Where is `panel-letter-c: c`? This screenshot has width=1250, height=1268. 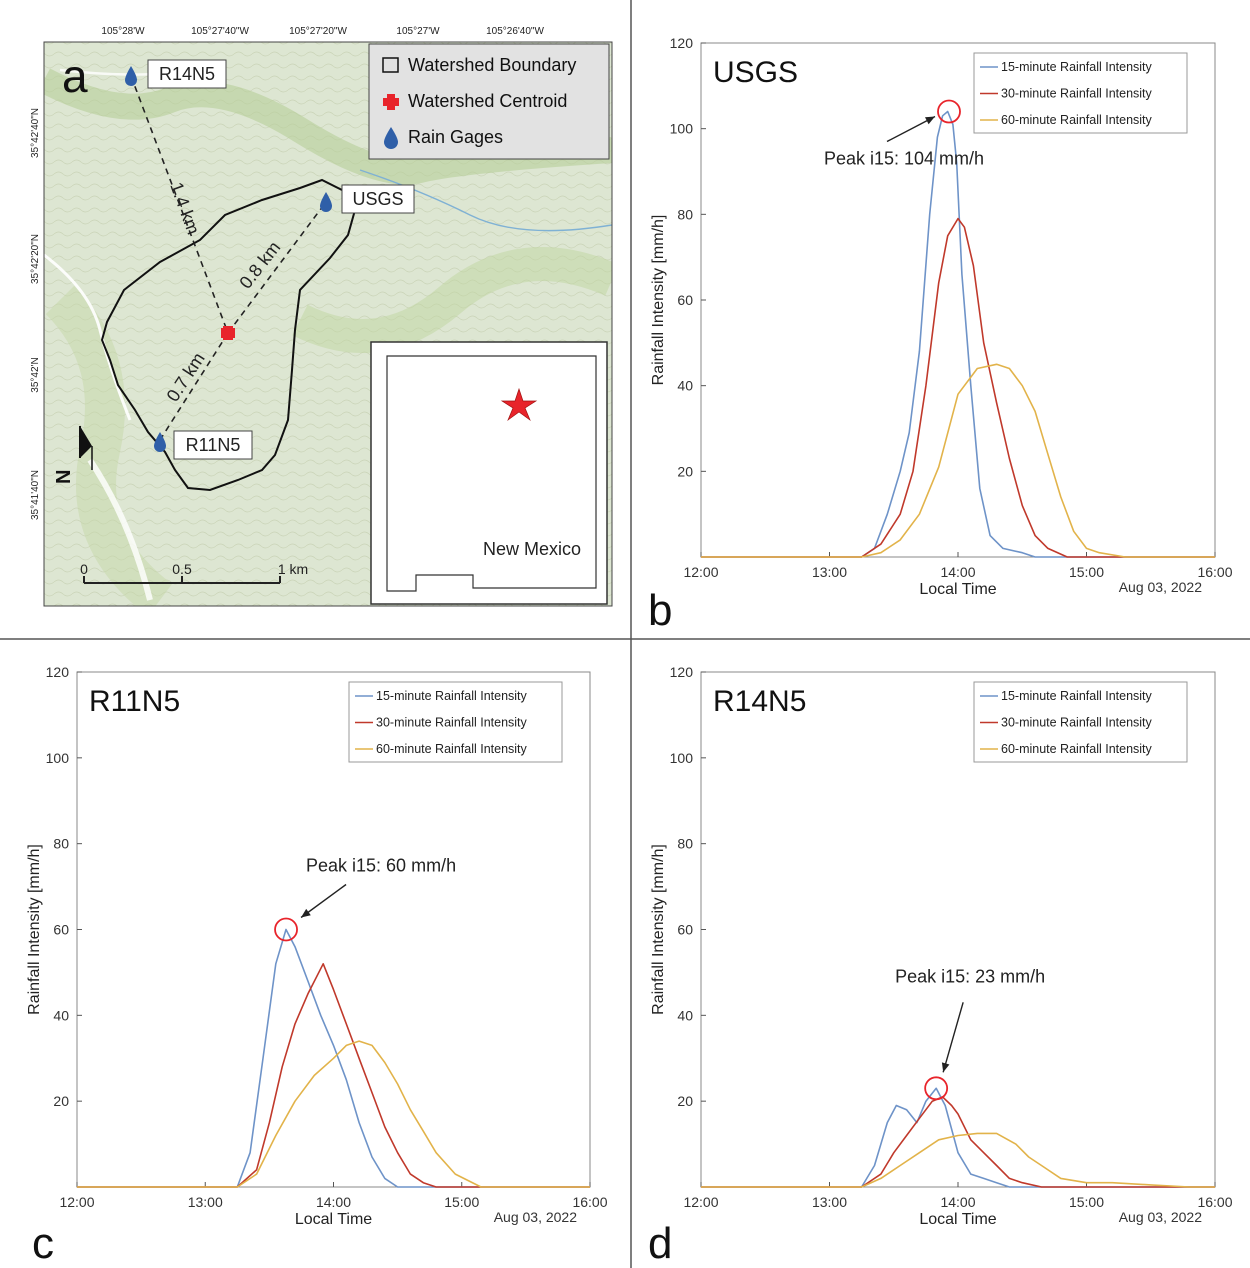 panel-letter-c: c is located at coordinates (43, 1243).